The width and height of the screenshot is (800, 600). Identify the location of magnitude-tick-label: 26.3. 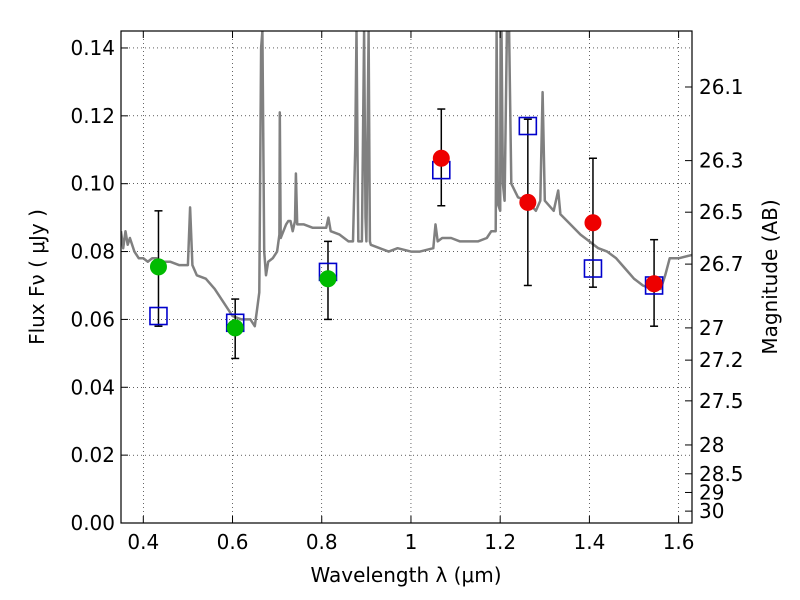
(721, 161).